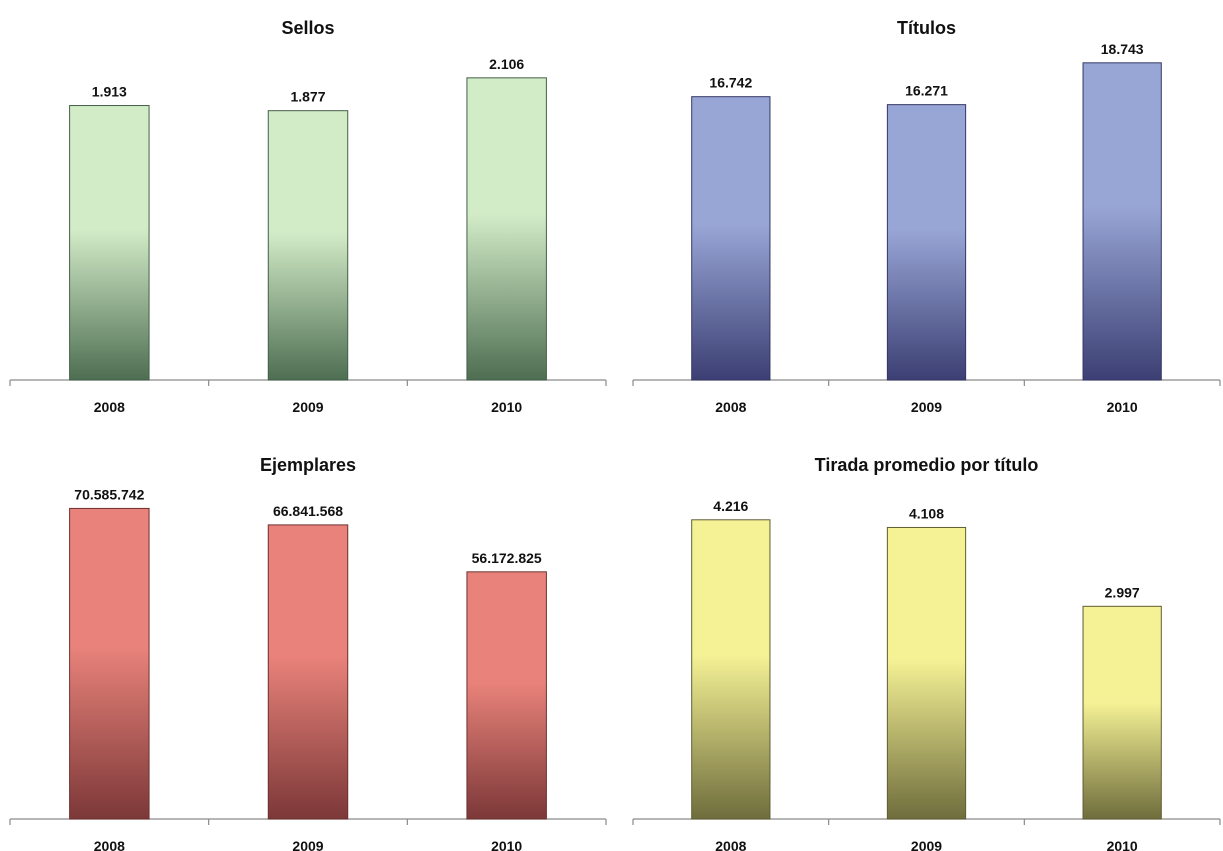  Describe the element at coordinates (730, 83) in the screenshot. I see `data-label: 16.742` at that location.